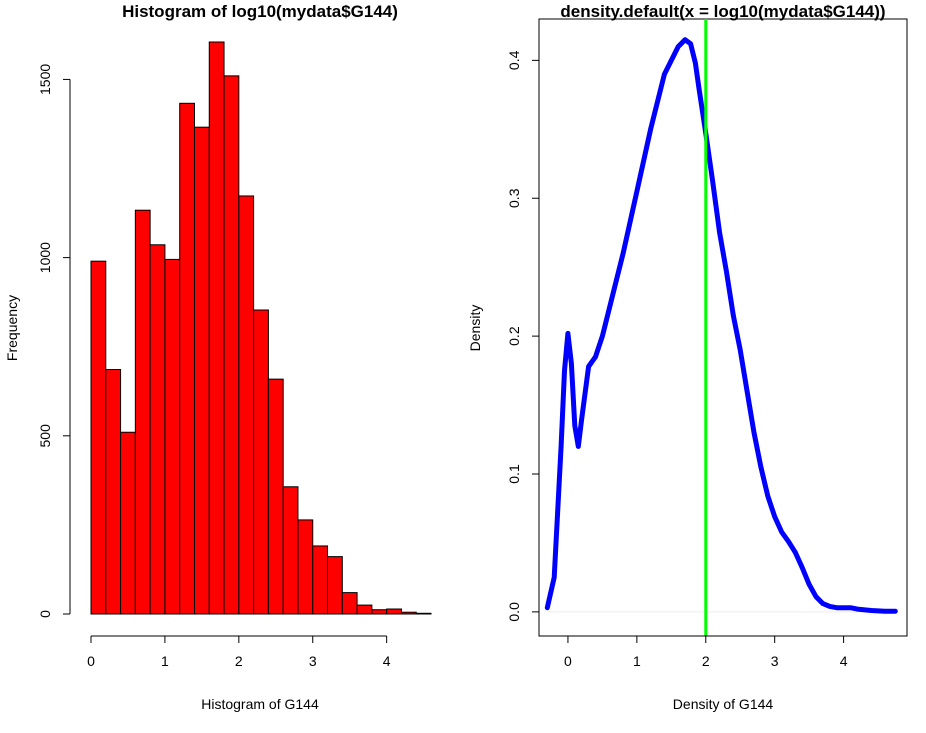 This screenshot has height=733, width=926. Describe the element at coordinates (514, 60) in the screenshot. I see `density-y-tick-label: 0.4` at that location.